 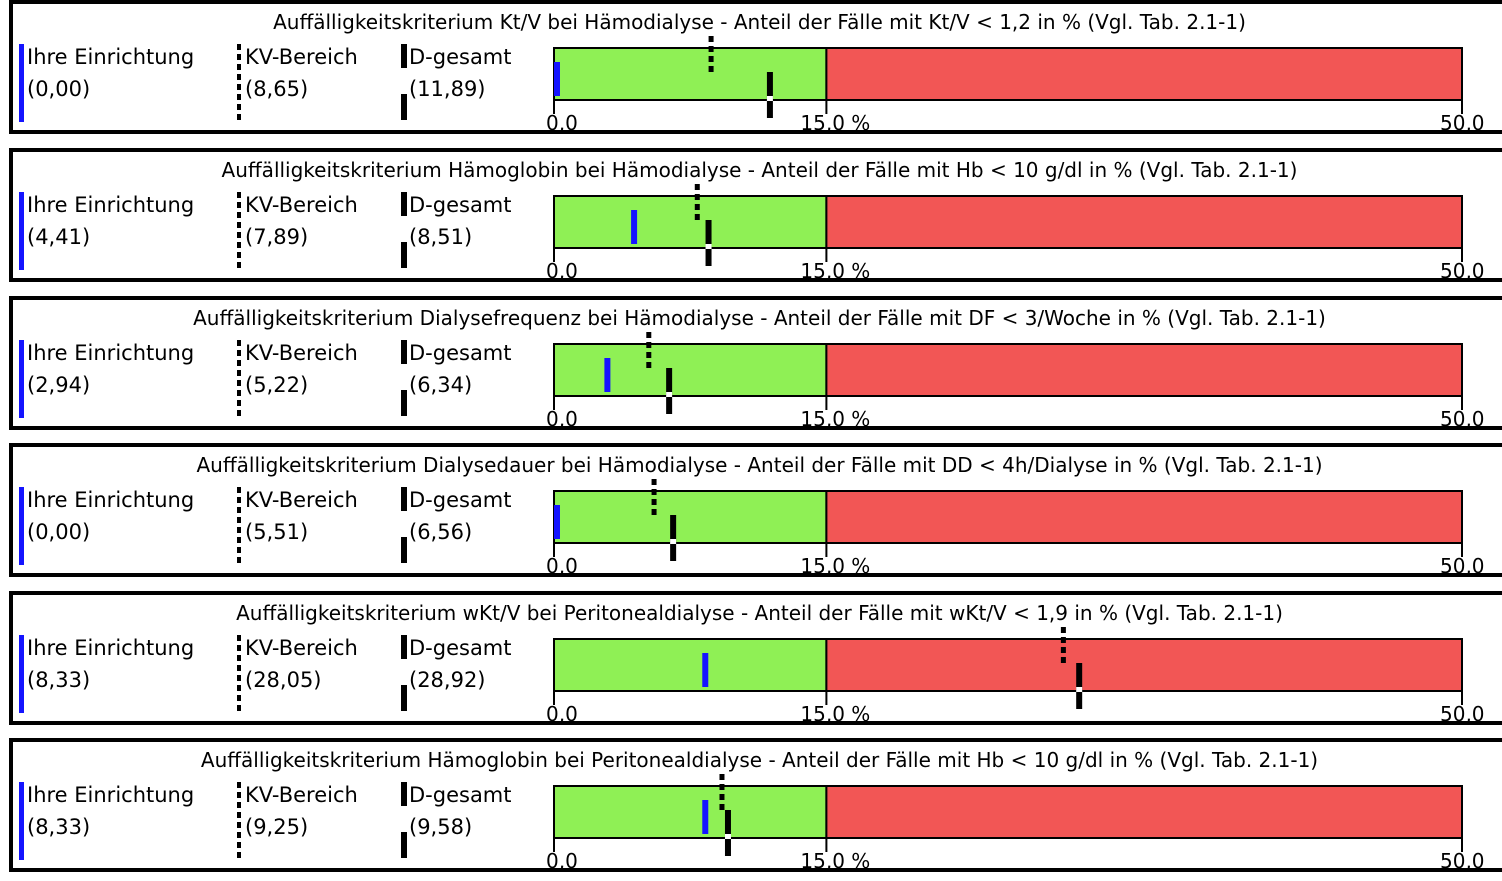 I want to click on legend-own-value: (4,41), so click(x=59, y=237).